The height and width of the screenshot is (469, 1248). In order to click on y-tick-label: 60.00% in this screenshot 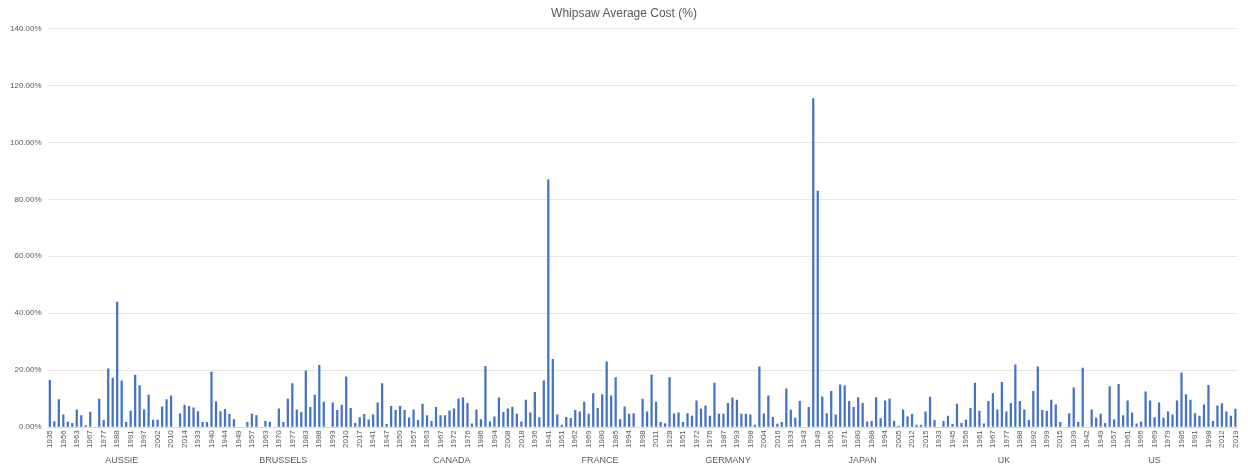, I will do `click(28, 256)`.